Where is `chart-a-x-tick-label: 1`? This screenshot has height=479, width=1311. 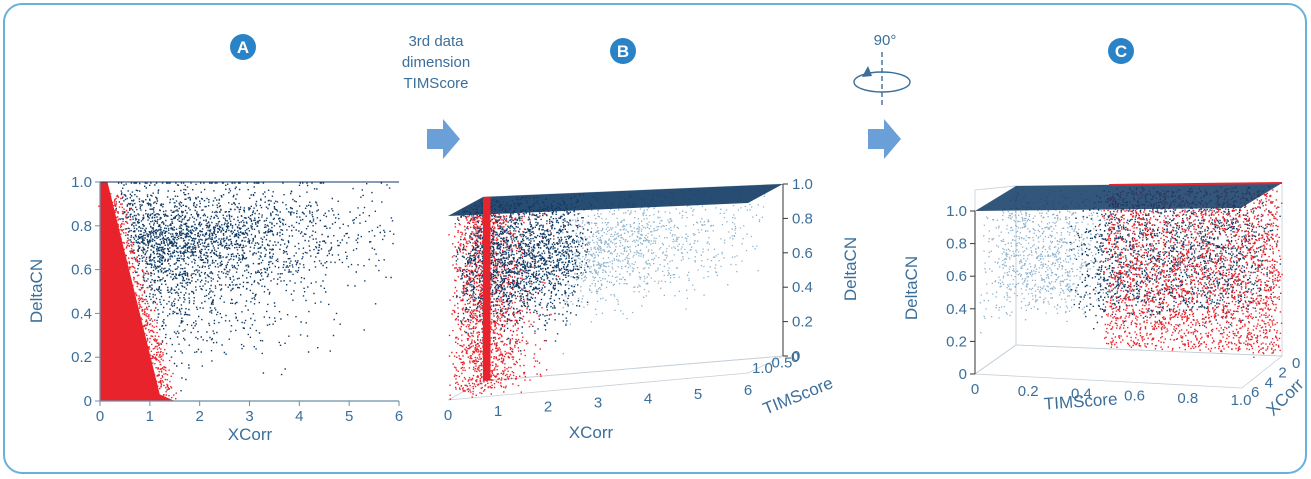
chart-a-x-tick-label: 1 is located at coordinates (150, 416).